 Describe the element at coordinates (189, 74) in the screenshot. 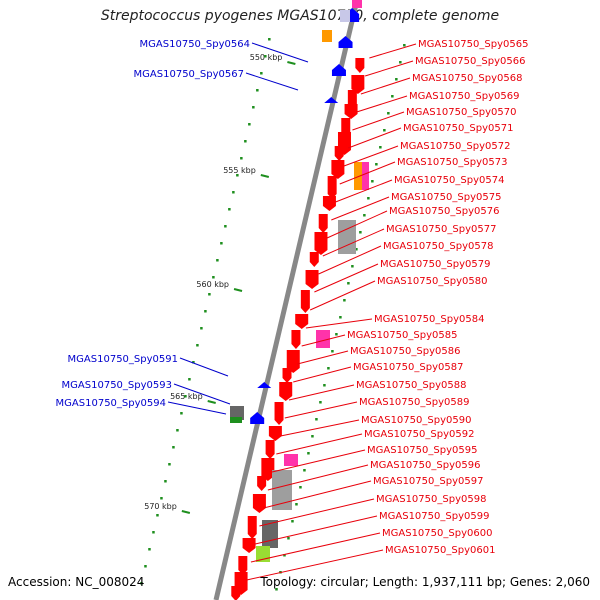

I see `forward-gene-label: MGAS10750_Spy0567` at that location.